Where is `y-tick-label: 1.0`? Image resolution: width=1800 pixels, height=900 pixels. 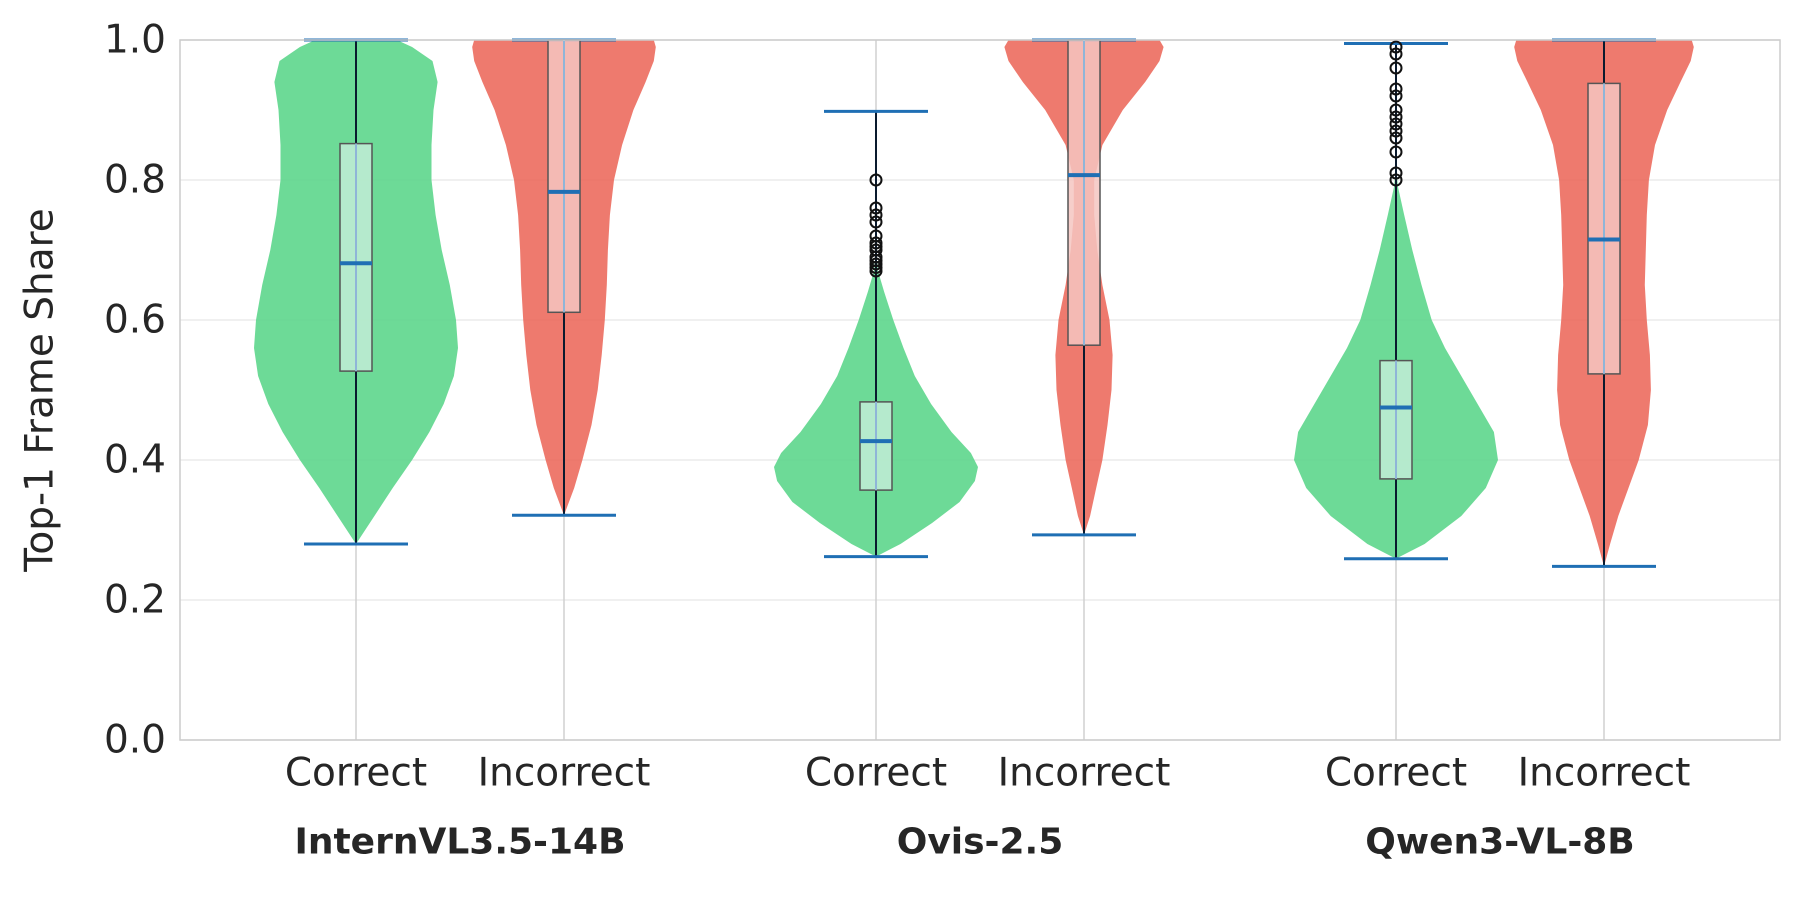
y-tick-label: 1.0 is located at coordinates (135, 40).